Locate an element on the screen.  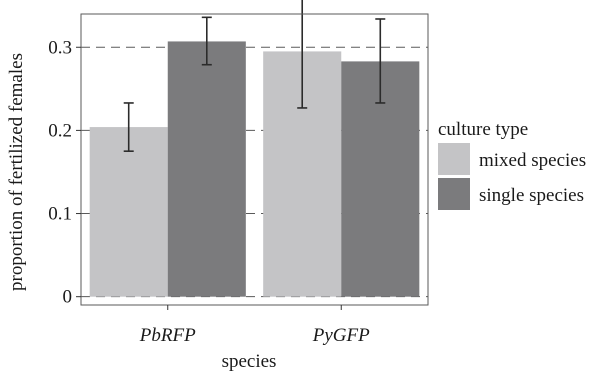
x-axis: PbRFP PyGFP is located at coordinates (254, 325).